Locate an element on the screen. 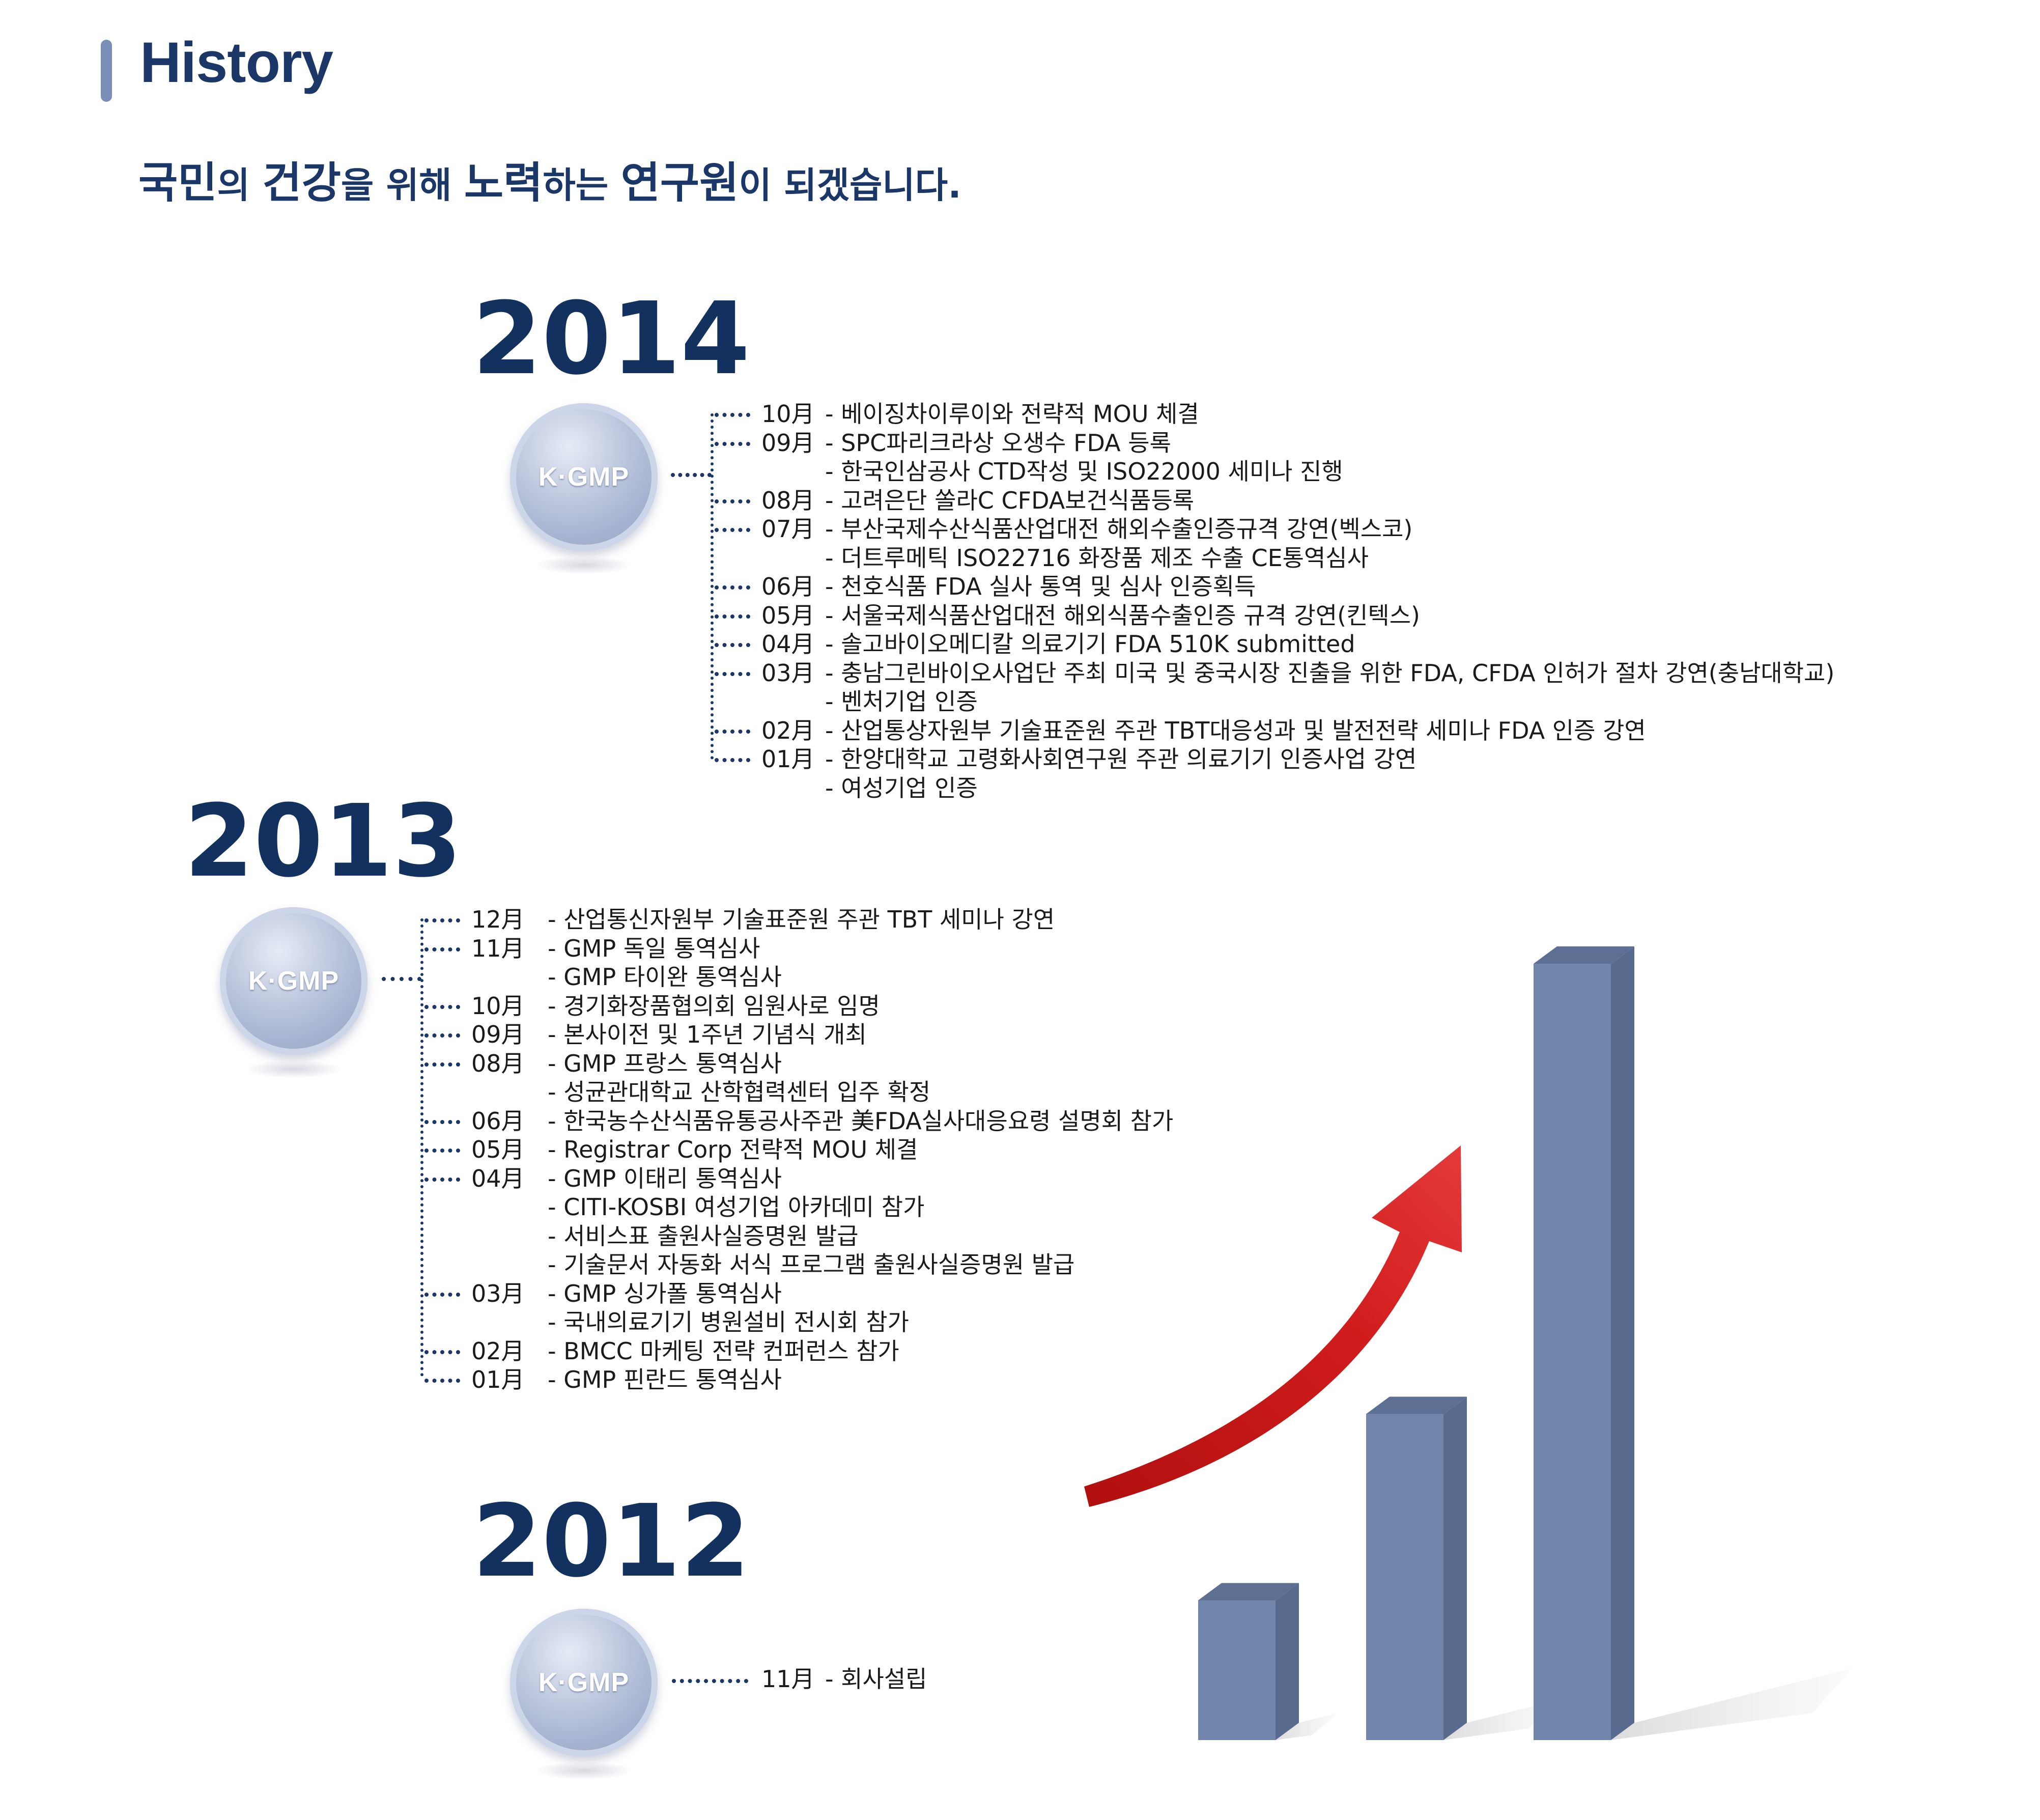 The height and width of the screenshot is (1820, 2040). timeline-entry: 04月 - GMP 이태리 통역심사 is located at coordinates (798, 1178).